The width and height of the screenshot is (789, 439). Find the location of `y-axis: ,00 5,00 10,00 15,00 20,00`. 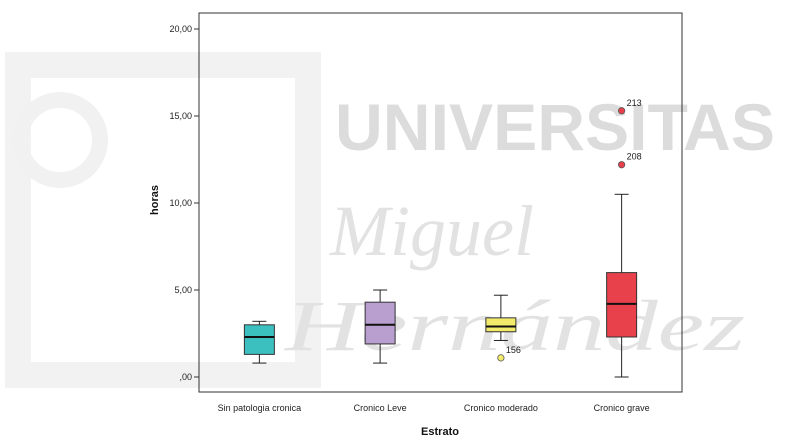

y-axis: ,00 5,00 10,00 15,00 20,00 is located at coordinates (184, 203).